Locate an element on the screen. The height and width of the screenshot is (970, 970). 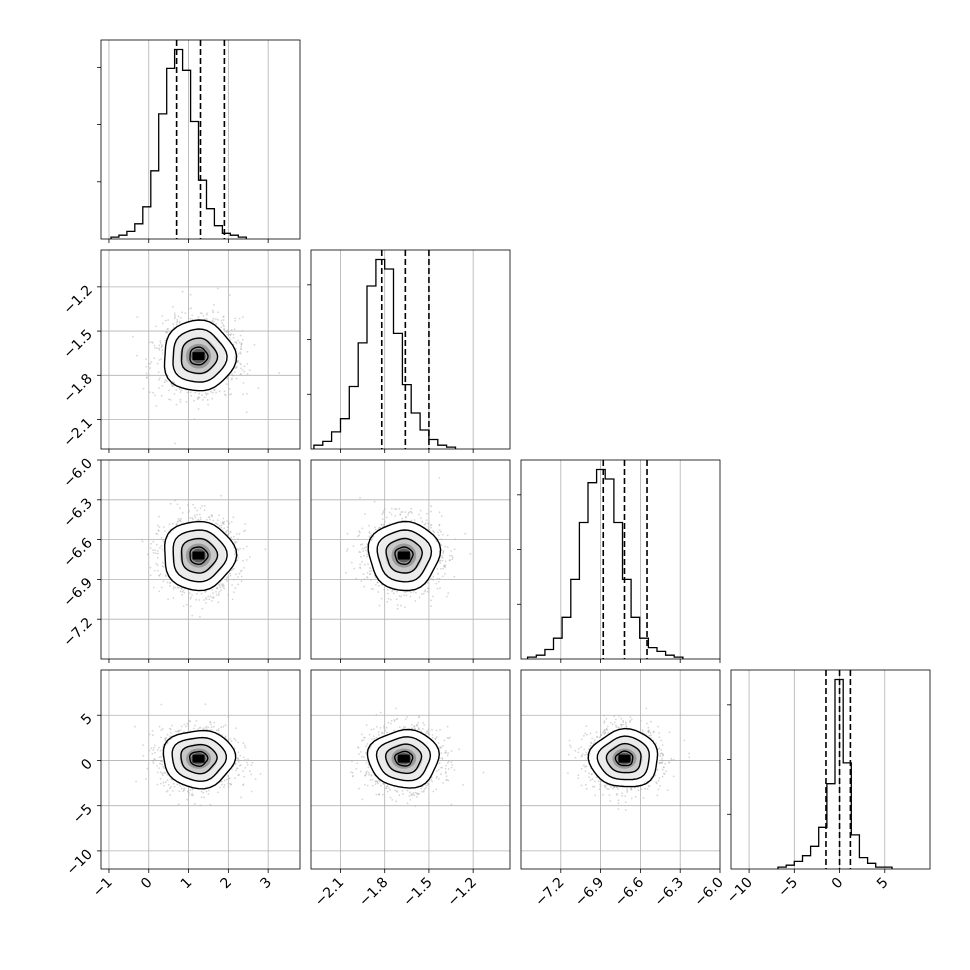
histogram-step is located at coordinates (605, 563).